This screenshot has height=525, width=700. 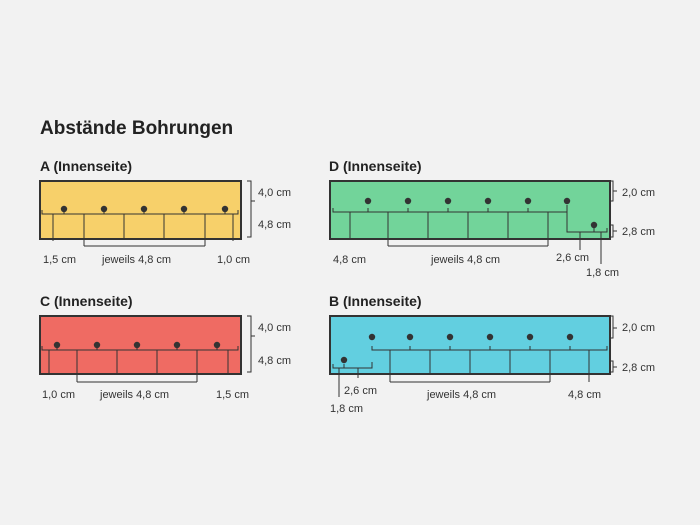 What do you see at coordinates (274, 361) in the screenshot?
I see `panel-c-height-bottom: 4,8 cm` at bounding box center [274, 361].